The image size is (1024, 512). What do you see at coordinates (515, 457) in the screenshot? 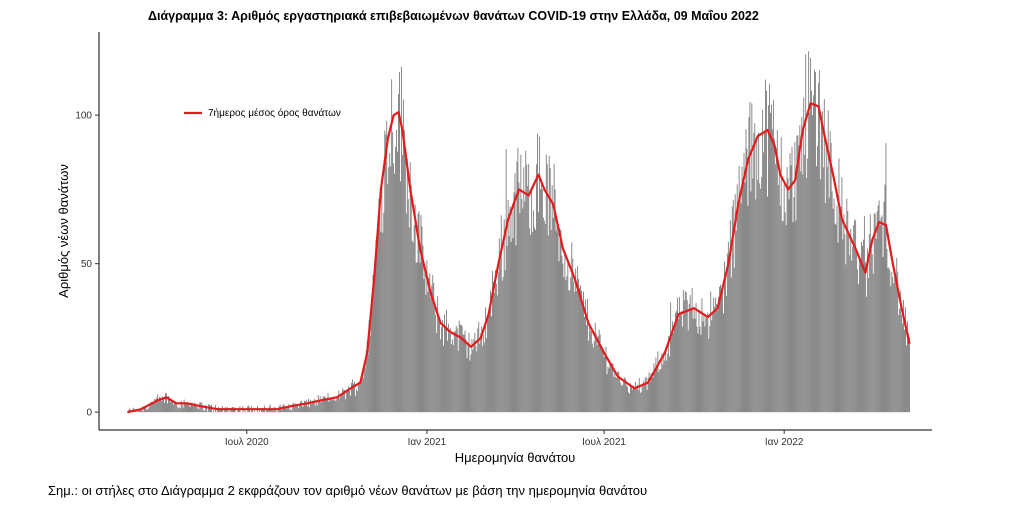
I see `x-axis-label: Ημερομηνία θανάτου` at bounding box center [515, 457].